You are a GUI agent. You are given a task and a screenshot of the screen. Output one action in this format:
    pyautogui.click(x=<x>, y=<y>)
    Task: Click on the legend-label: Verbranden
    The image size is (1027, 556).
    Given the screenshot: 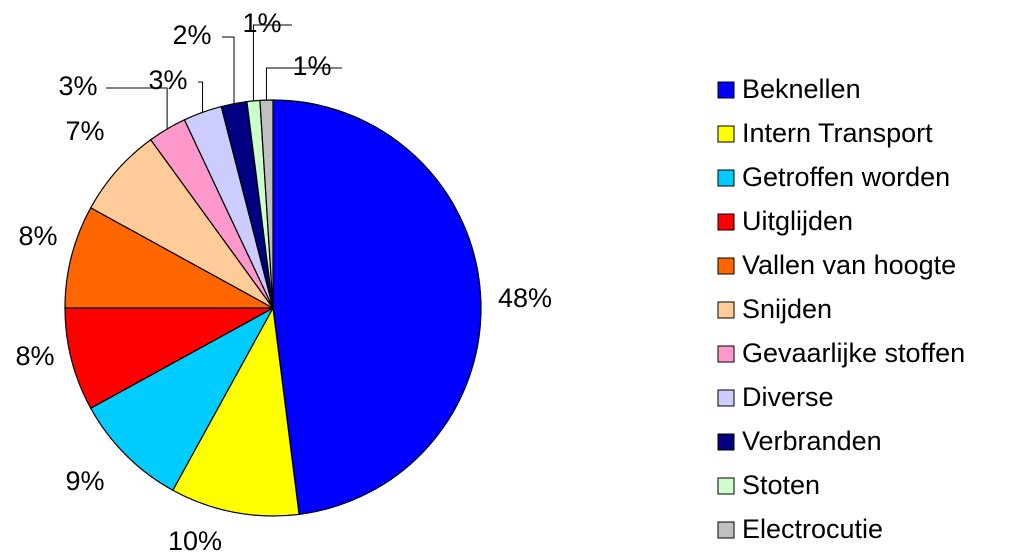 What is the action you would take?
    pyautogui.click(x=812, y=441)
    